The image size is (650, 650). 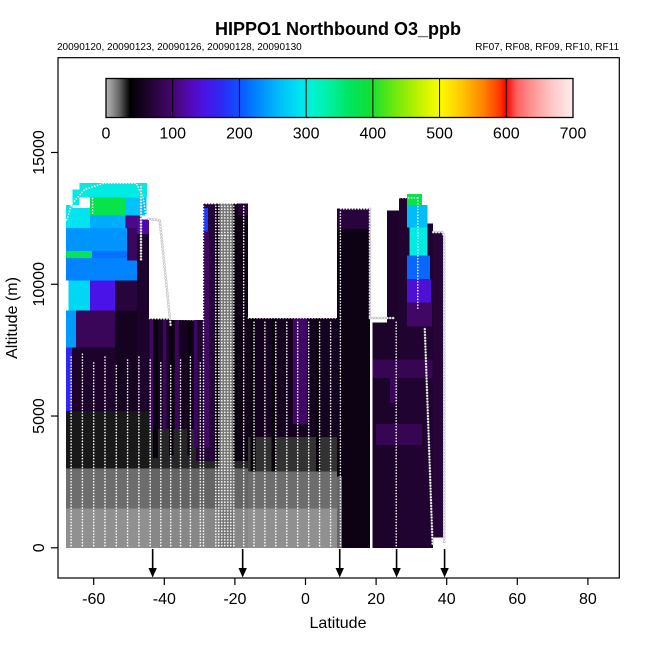 I want to click on research-flights-label: RF07, RF08, RF09, RF10, RF11, so click(x=547, y=47).